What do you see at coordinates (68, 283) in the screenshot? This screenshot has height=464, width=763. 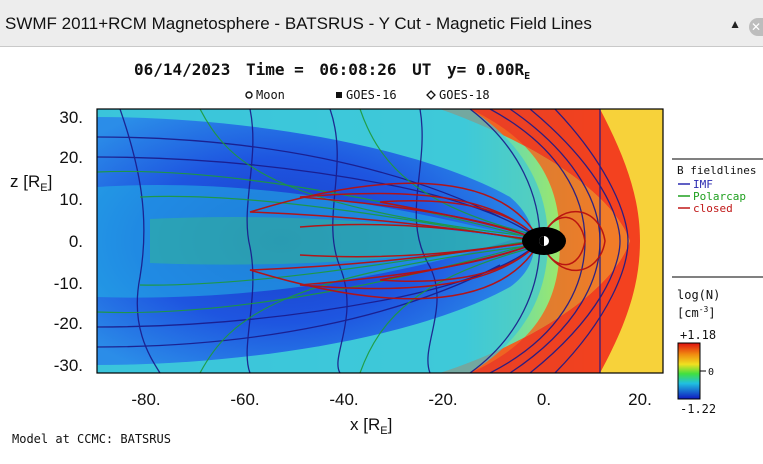 I see `z-tick-label: -10.` at bounding box center [68, 283].